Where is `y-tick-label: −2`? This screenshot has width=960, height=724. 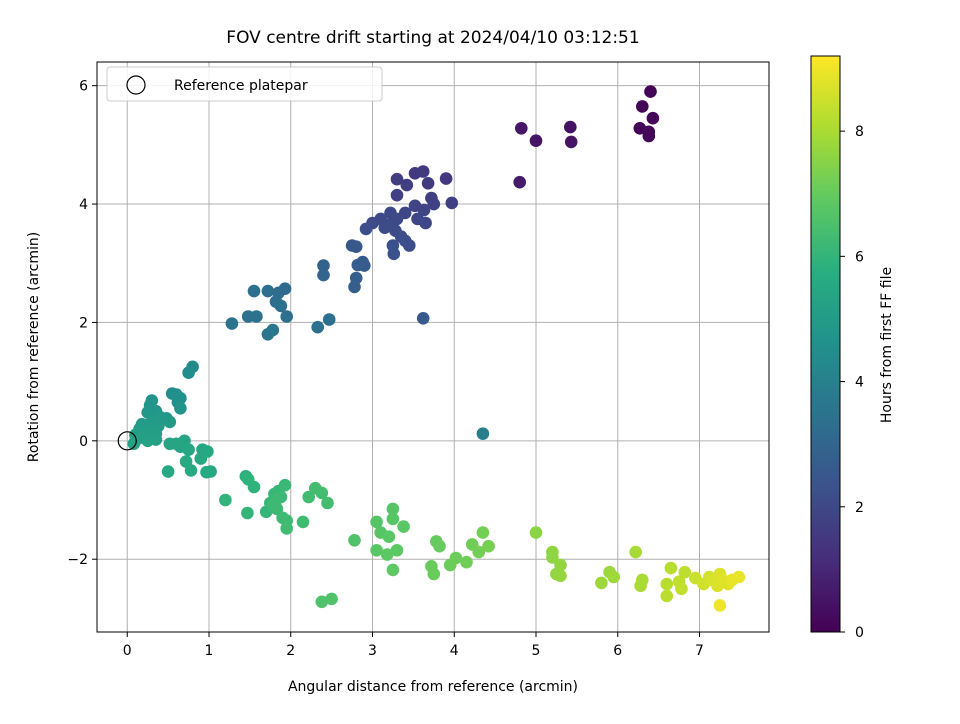
y-tick-label: −2 is located at coordinates (77, 560).